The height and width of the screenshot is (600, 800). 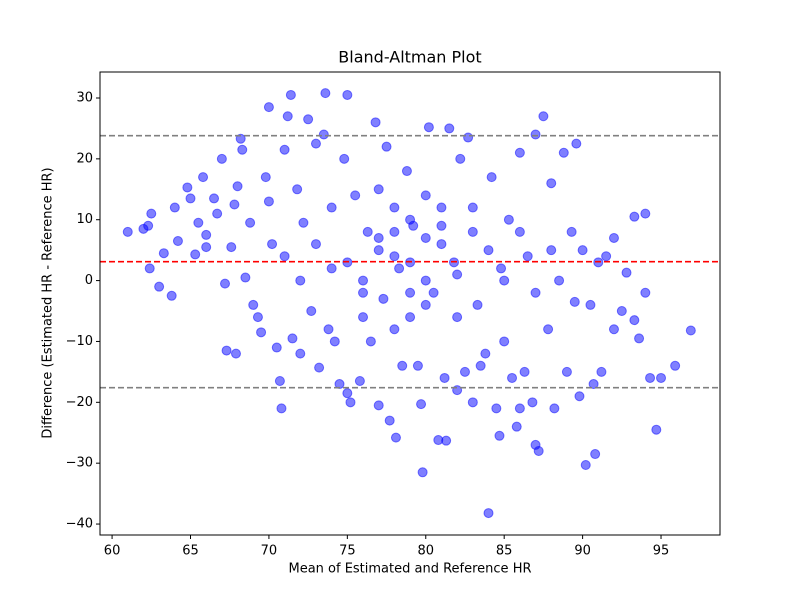 I want to click on y-tick-label: 30, so click(x=84, y=97).